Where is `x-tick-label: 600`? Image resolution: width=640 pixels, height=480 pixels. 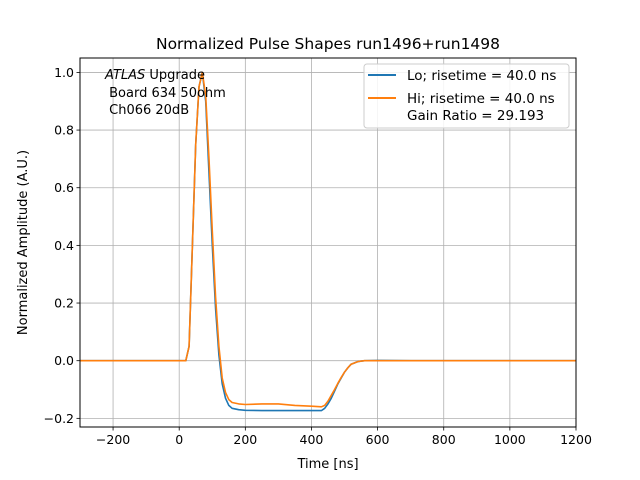 x-tick-label: 600 is located at coordinates (378, 439).